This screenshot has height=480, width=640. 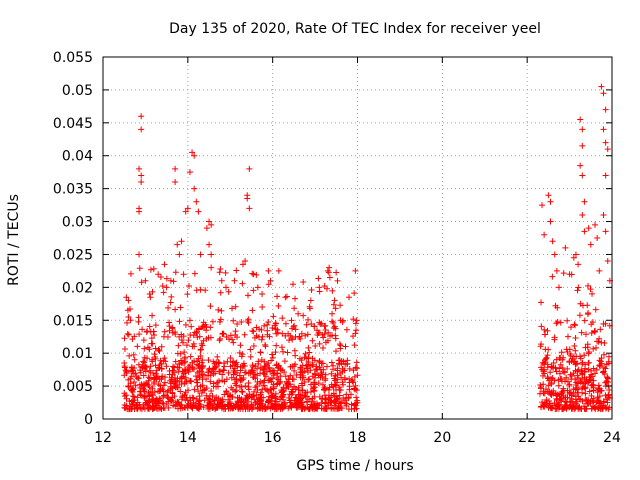 I want to click on y-tick-label: 0.04, so click(x=77, y=157).